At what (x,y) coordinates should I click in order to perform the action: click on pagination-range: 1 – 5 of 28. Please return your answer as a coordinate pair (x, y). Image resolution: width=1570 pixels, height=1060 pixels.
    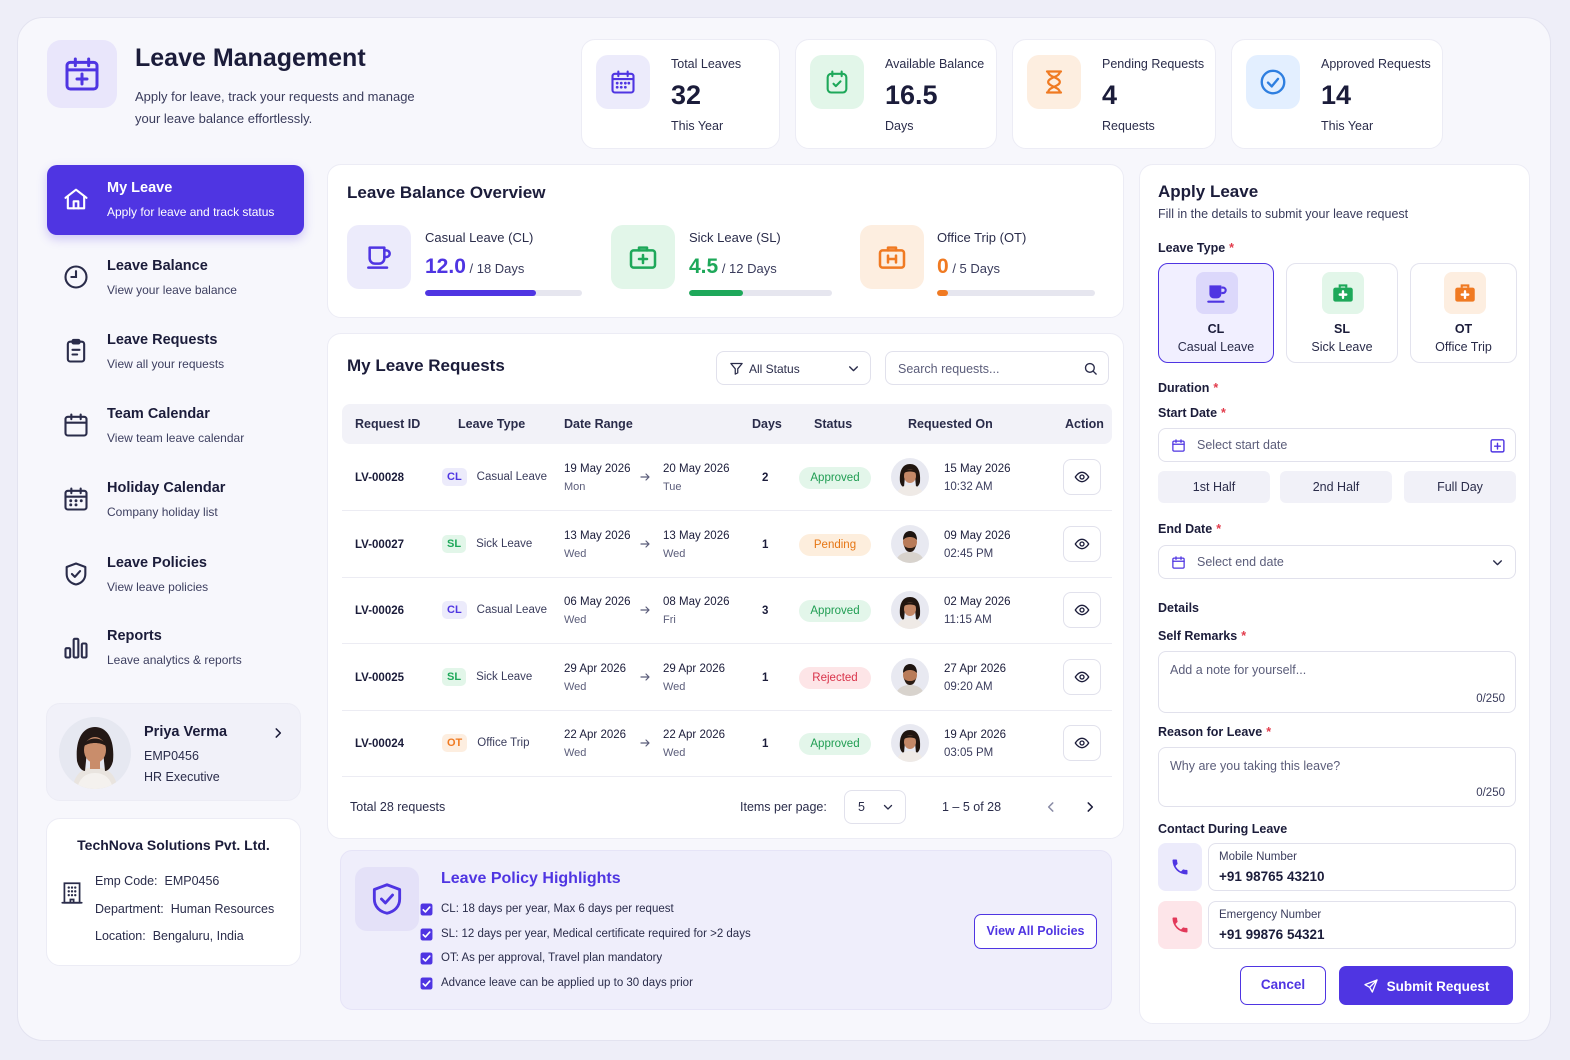
    Looking at the image, I should click on (972, 807).